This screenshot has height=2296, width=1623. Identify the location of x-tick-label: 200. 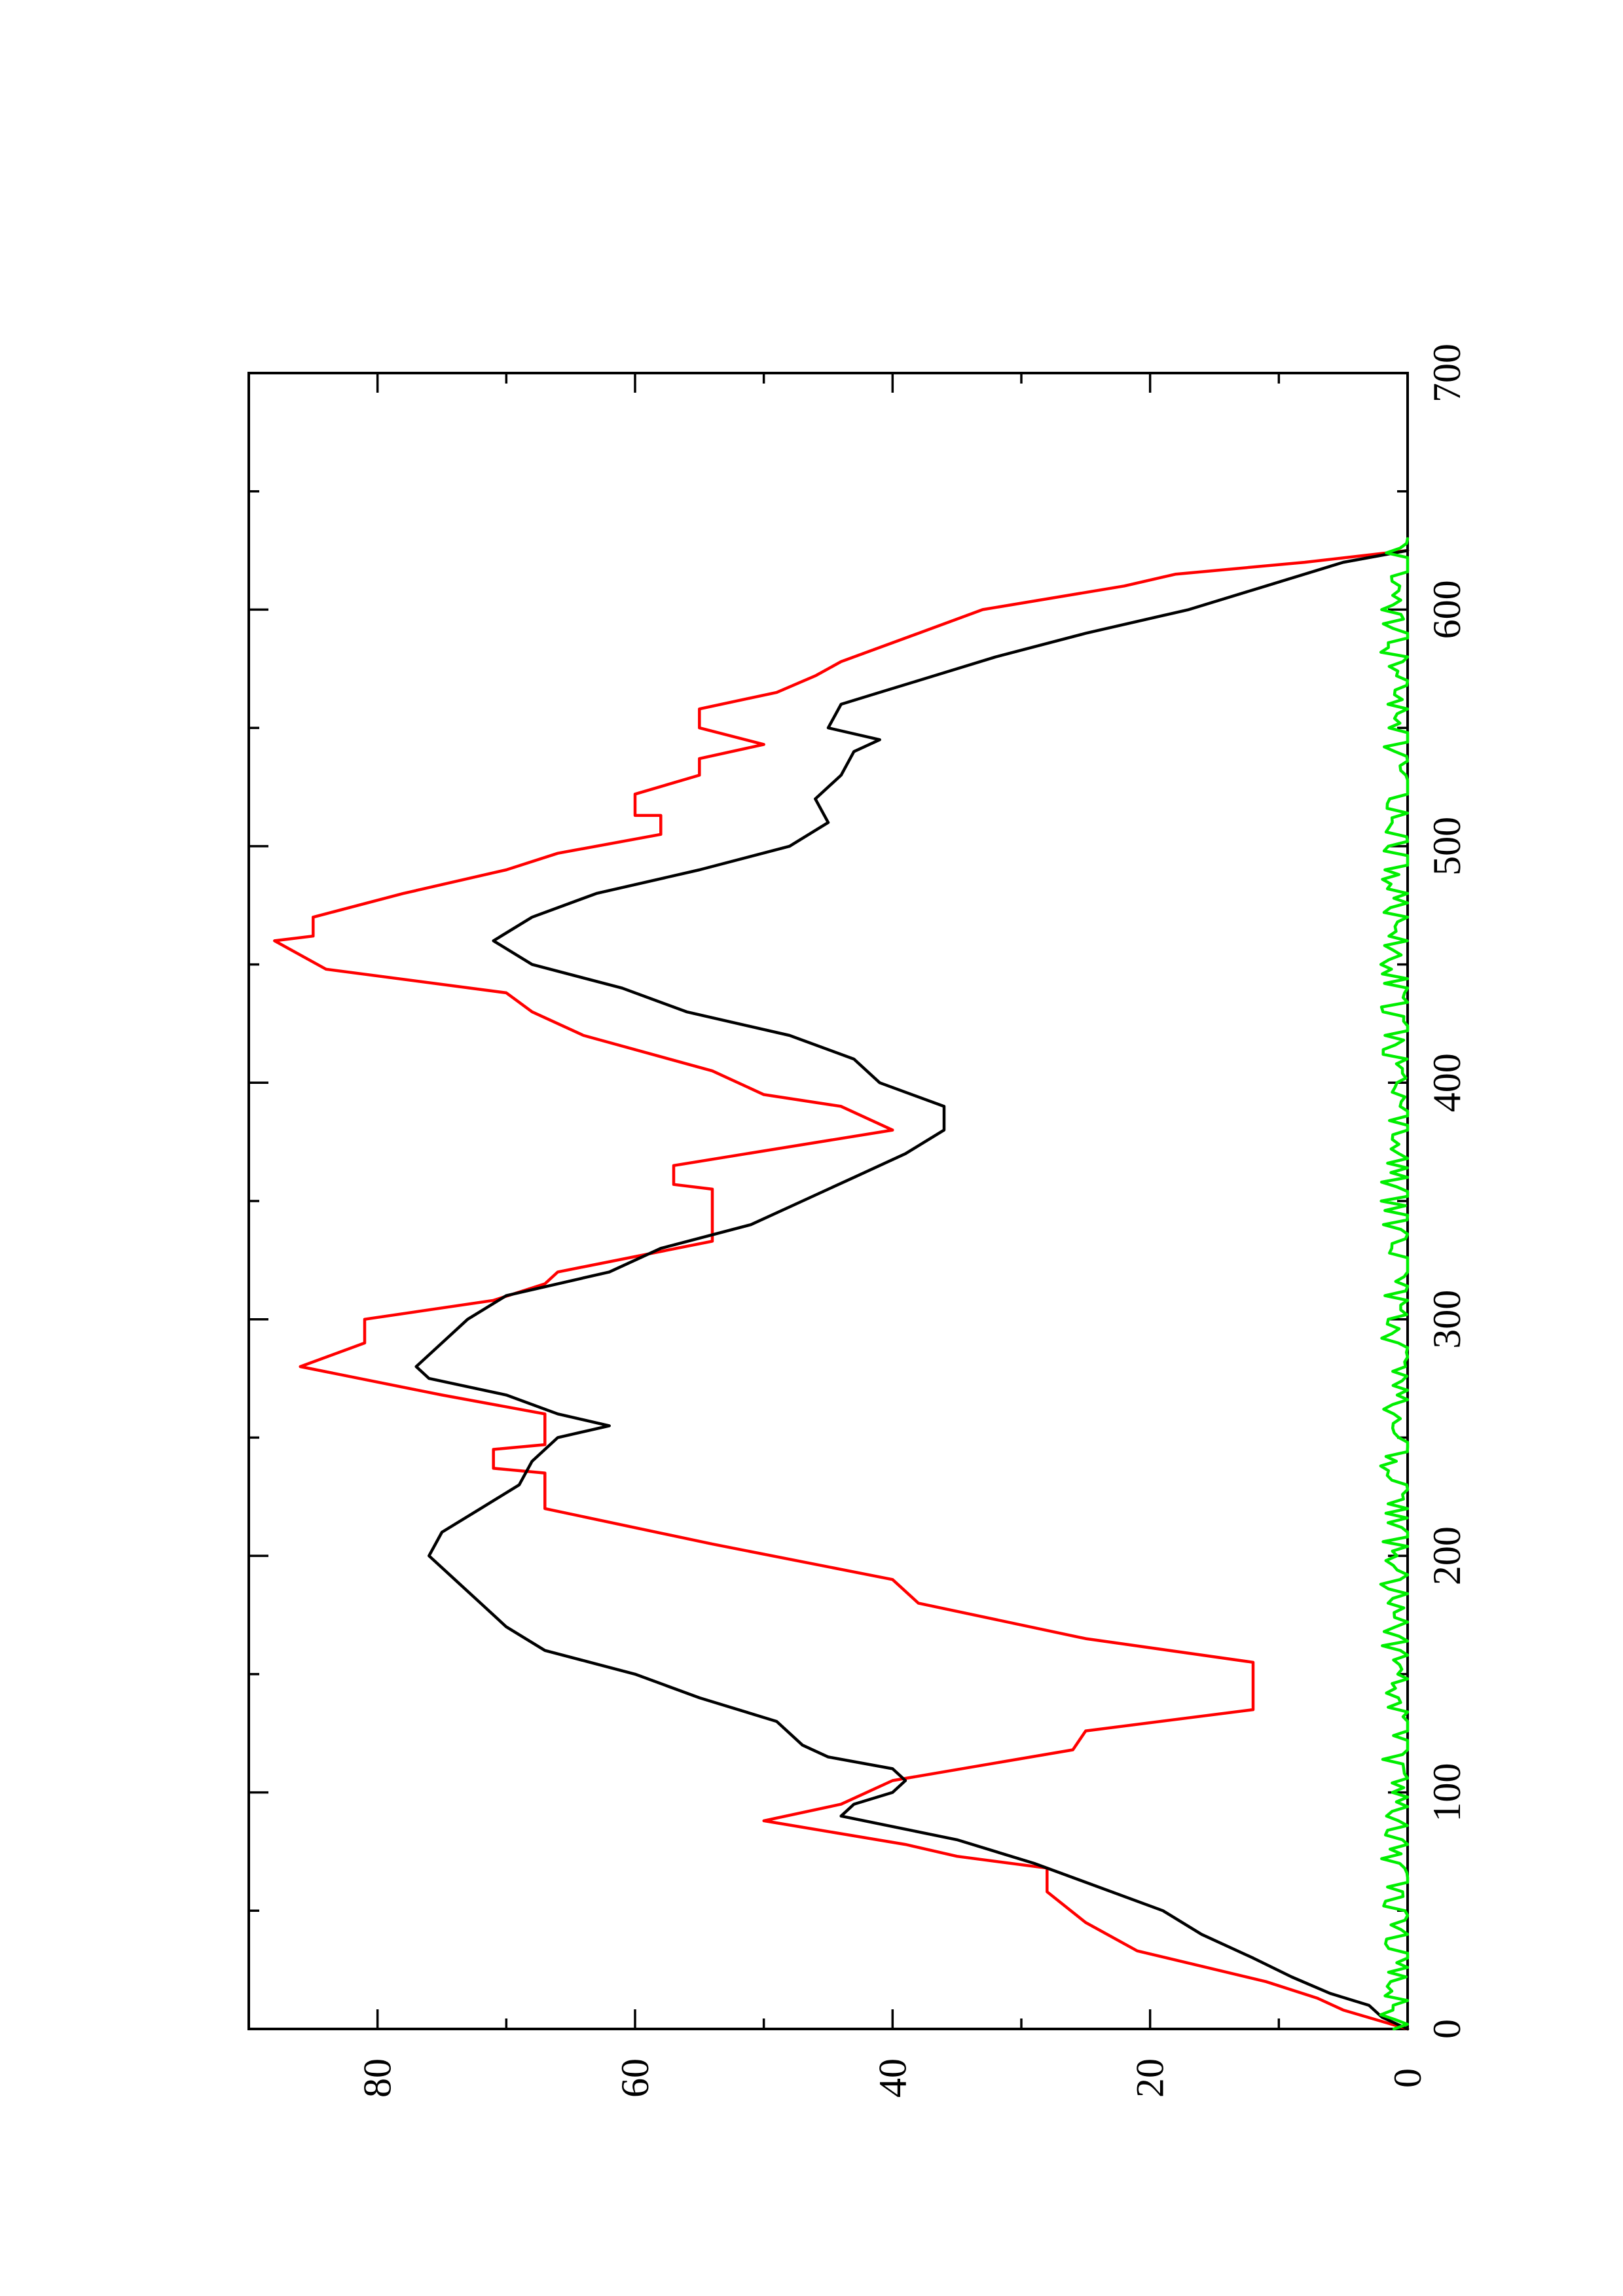
(1446, 1555).